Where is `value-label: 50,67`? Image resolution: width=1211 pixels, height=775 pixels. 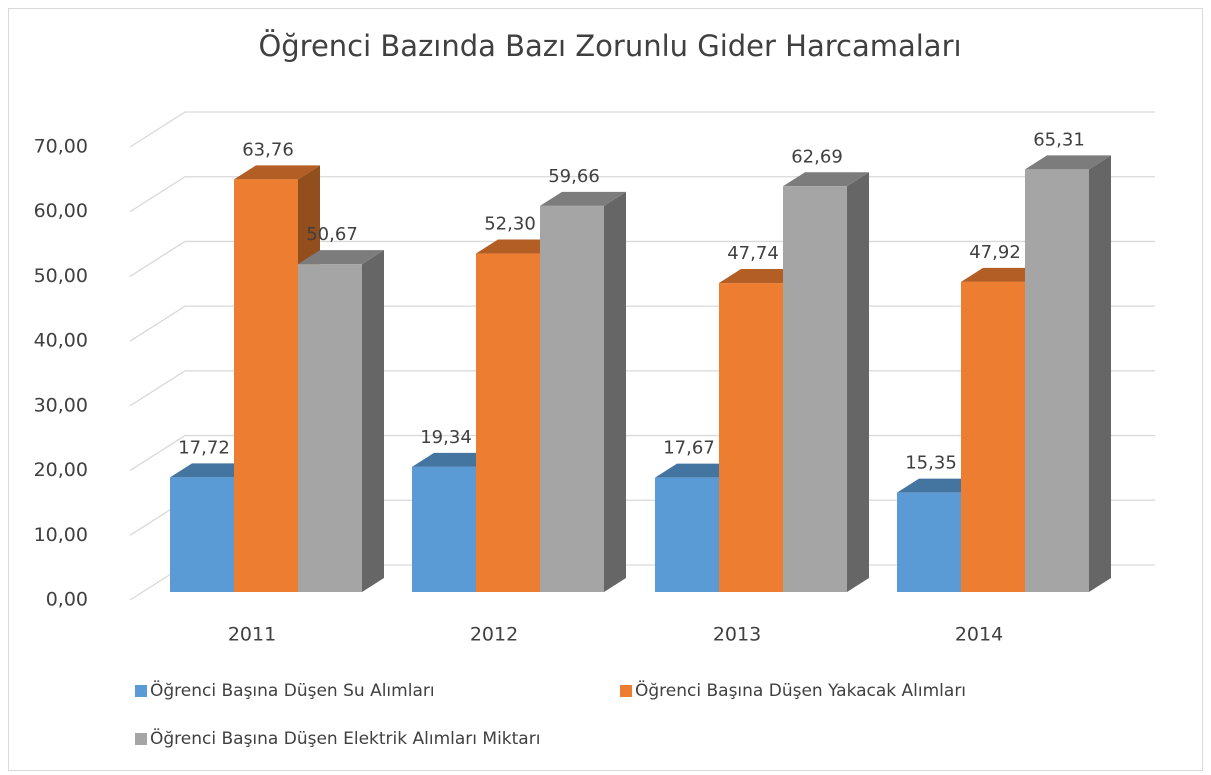 value-label: 50,67 is located at coordinates (332, 234).